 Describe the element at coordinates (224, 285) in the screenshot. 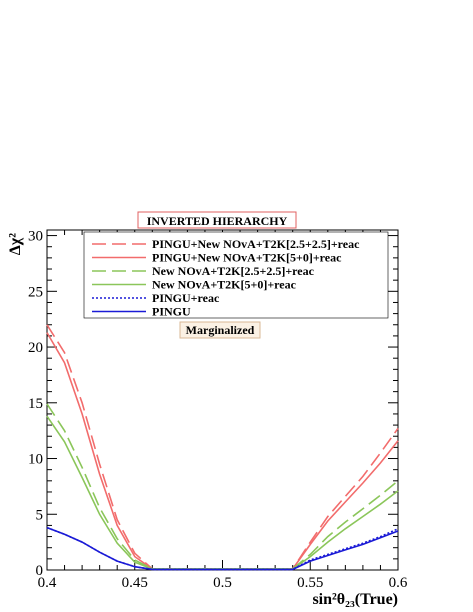

I see `legend-label: New NOvA+T2K[5+0]+reac` at that location.